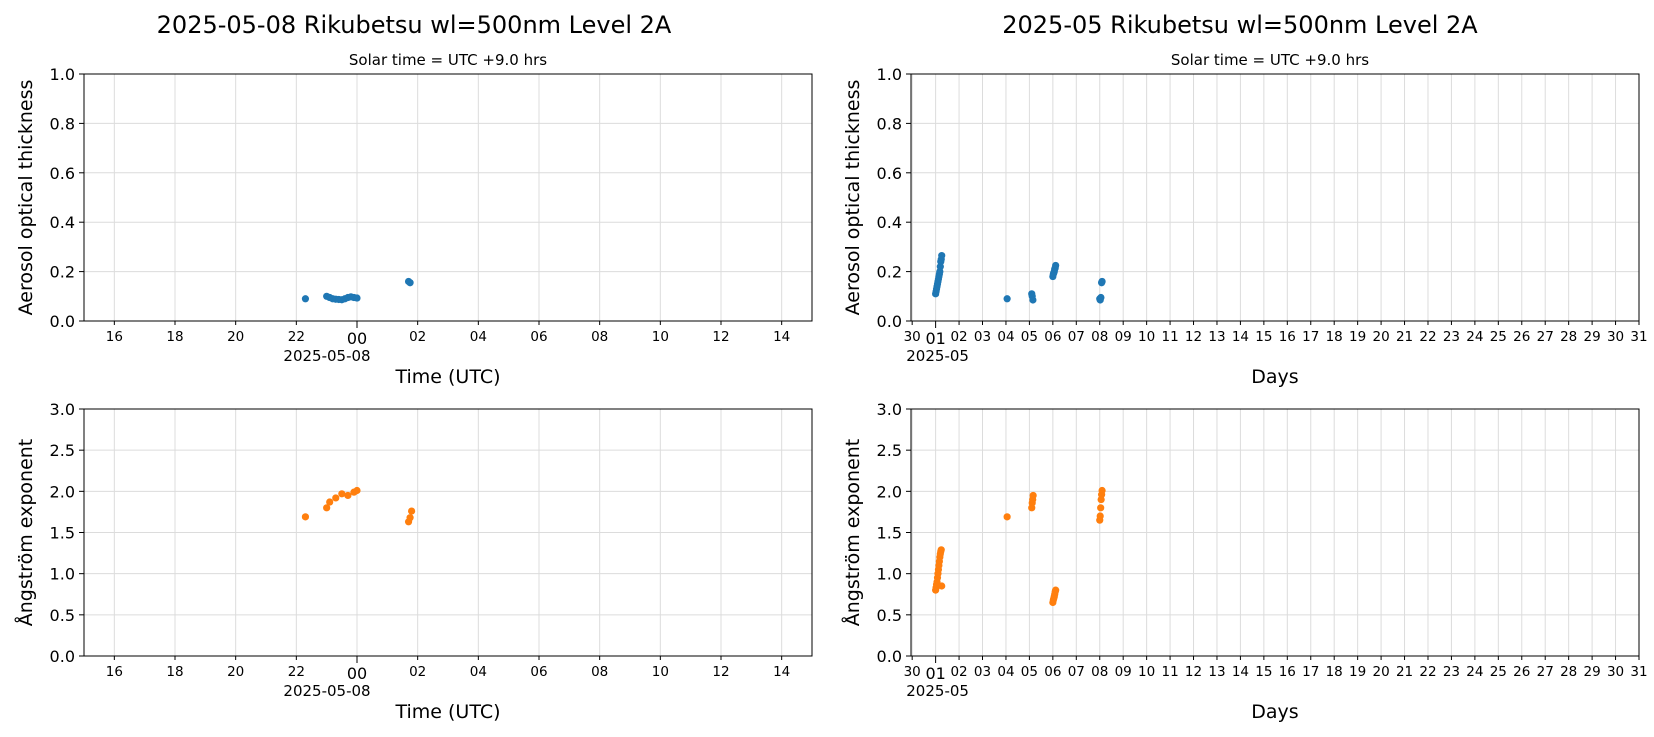  What do you see at coordinates (1615, 672) in the screenshot?
I see `x-tick-label: 30` at bounding box center [1615, 672].